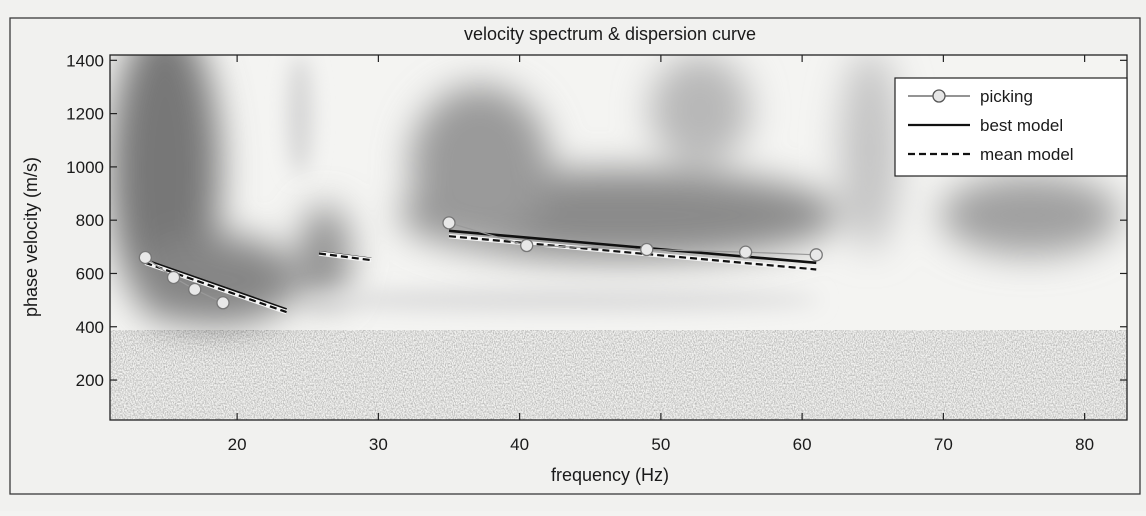  I want to click on x-tick-label: 60, so click(802, 444).